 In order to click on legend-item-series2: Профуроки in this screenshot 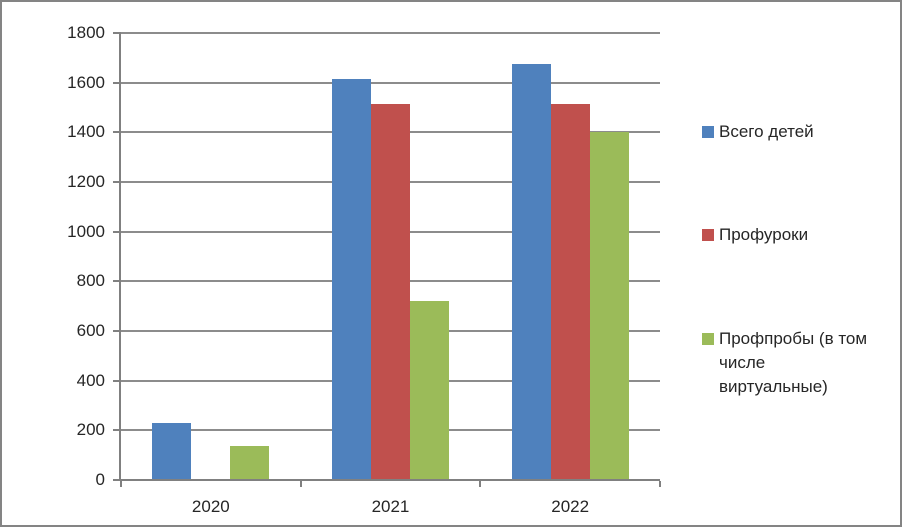, I will do `click(797, 235)`.